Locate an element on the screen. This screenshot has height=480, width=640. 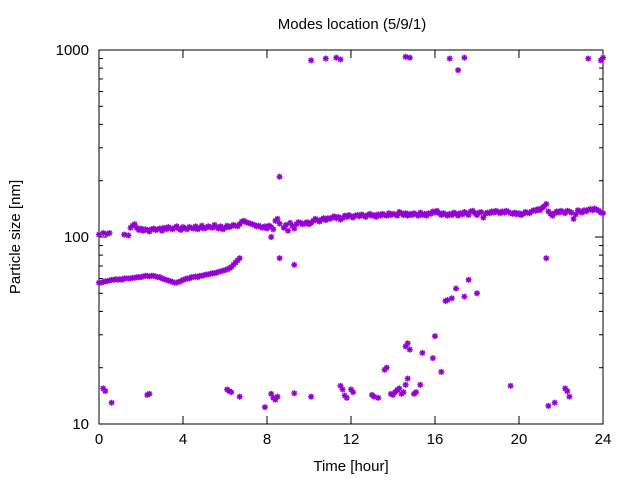
x-tick-label: 12 is located at coordinates (351, 439).